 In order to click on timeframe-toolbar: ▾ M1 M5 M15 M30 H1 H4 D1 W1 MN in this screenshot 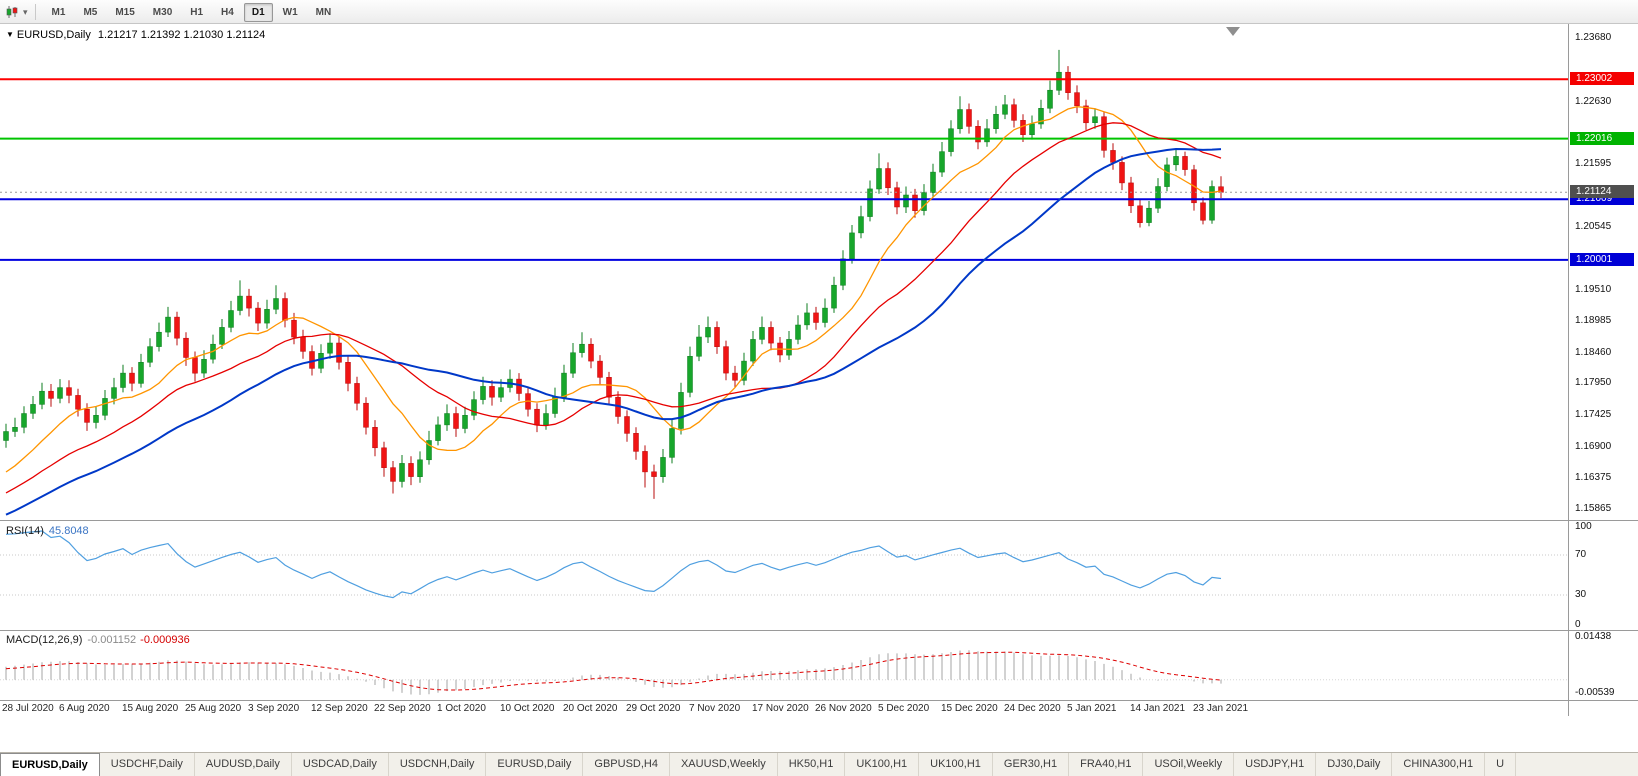, I will do `click(819, 12)`.